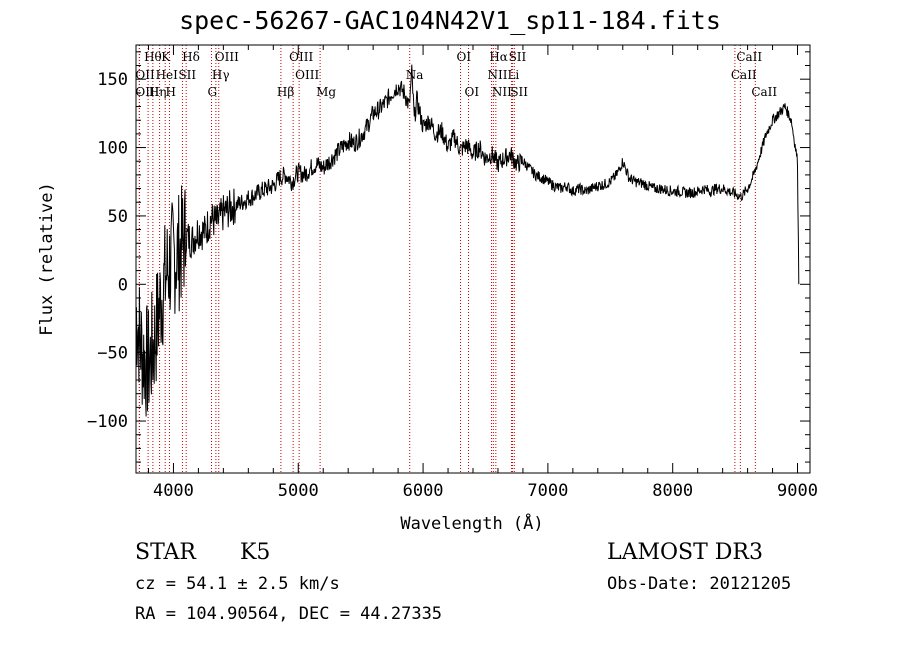 The image size is (900, 649). I want to click on y-tick-label: 100, so click(112, 149).